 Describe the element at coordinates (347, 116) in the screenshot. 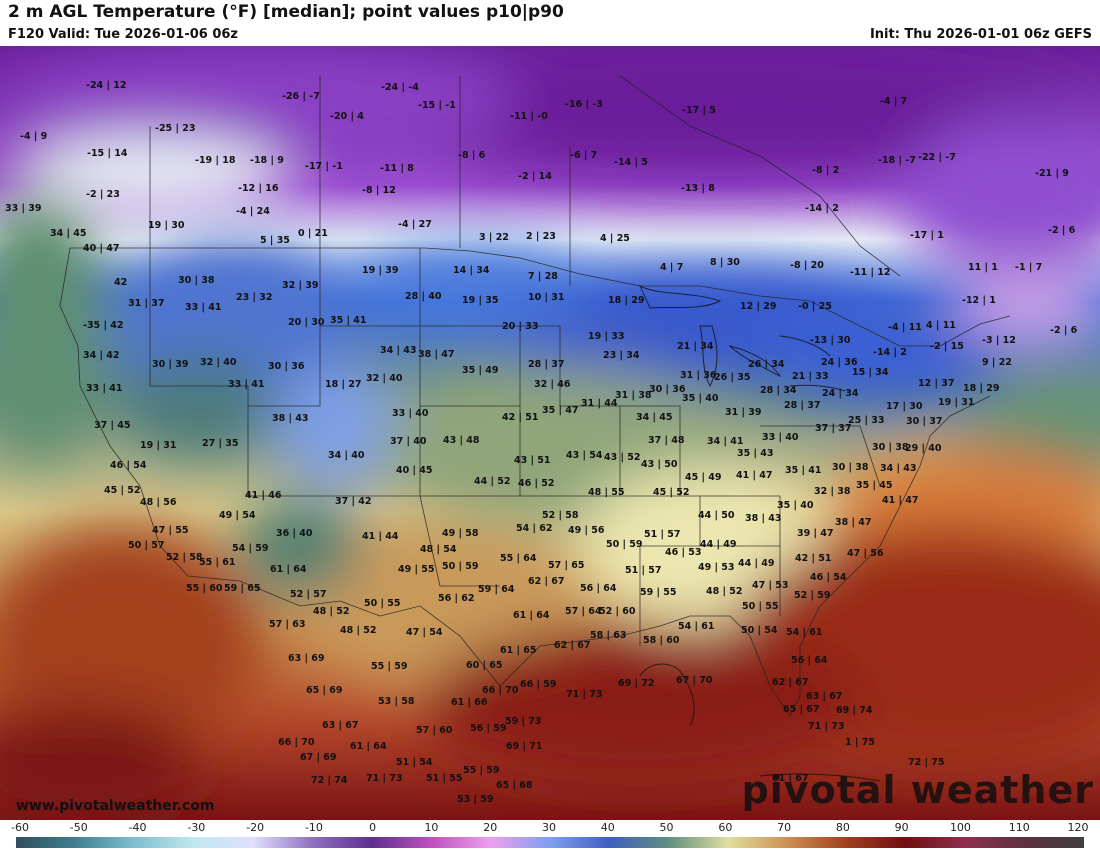

I see `point-value-label: -20 | 4` at that location.